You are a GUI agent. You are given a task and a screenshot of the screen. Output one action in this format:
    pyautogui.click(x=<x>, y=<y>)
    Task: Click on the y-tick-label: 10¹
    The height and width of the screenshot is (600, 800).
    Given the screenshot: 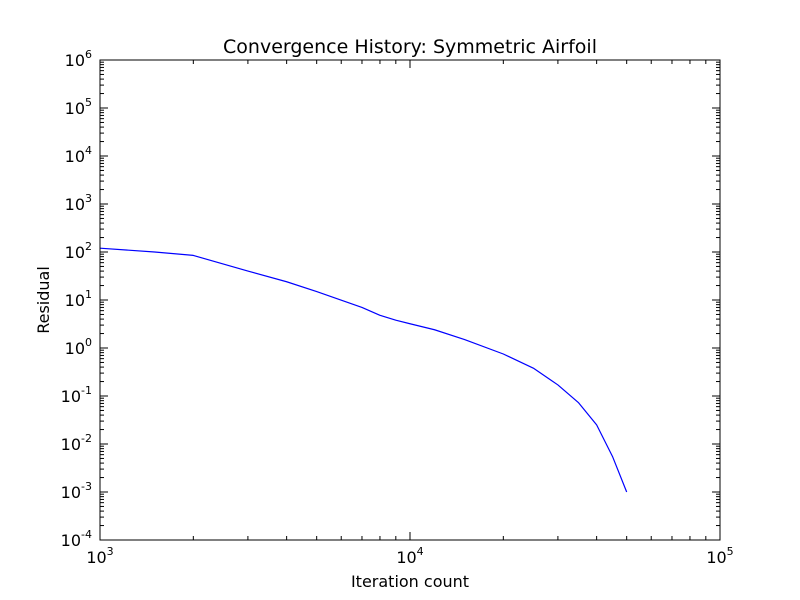 What is the action you would take?
    pyautogui.click(x=78, y=299)
    